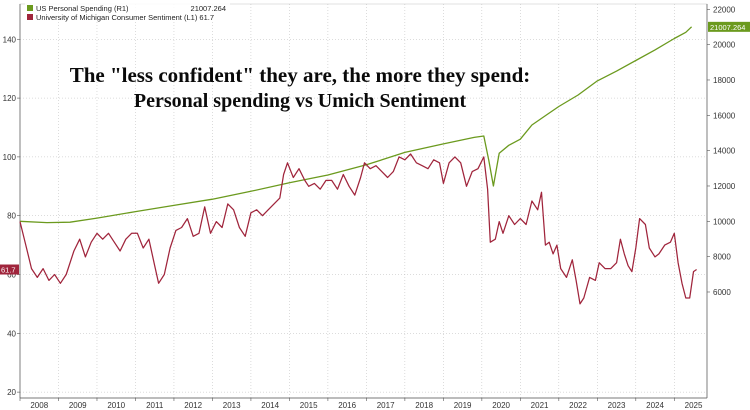 The height and width of the screenshot is (410, 750). What do you see at coordinates (655, 405) in the screenshot?
I see `x-tick-label: 2024` at bounding box center [655, 405].